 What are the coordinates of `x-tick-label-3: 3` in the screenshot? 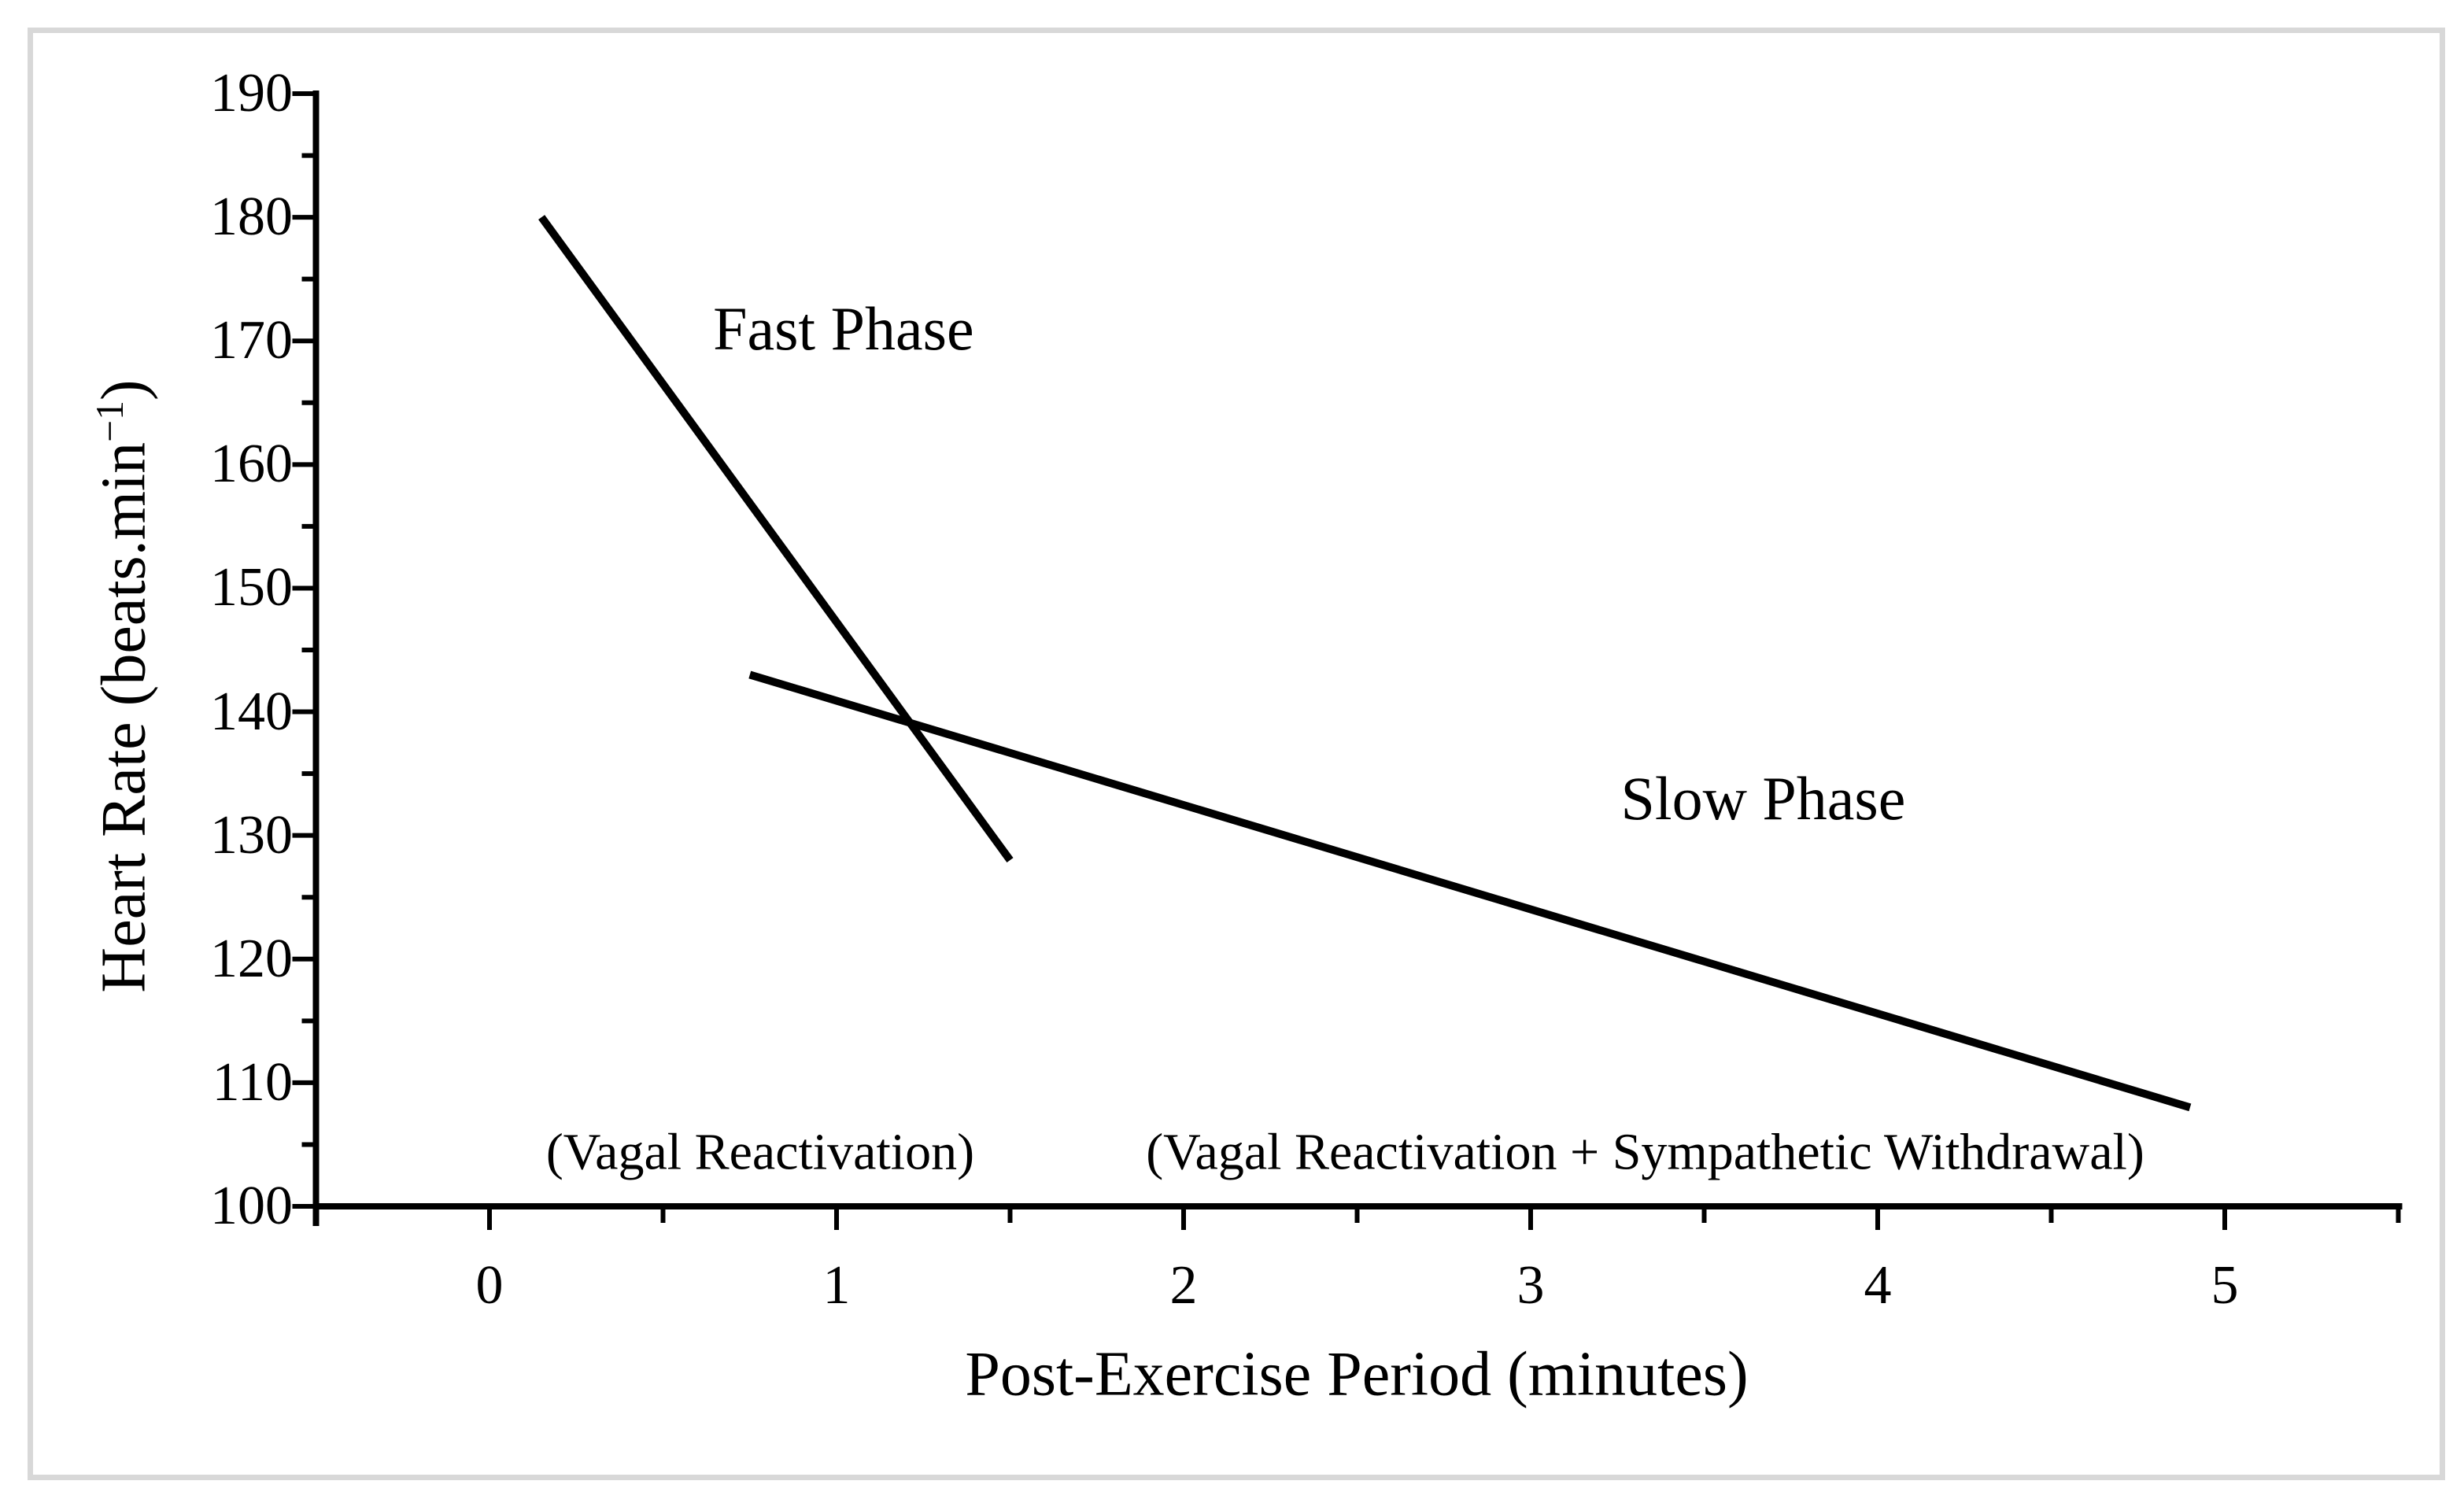 It's located at (1531, 1285).